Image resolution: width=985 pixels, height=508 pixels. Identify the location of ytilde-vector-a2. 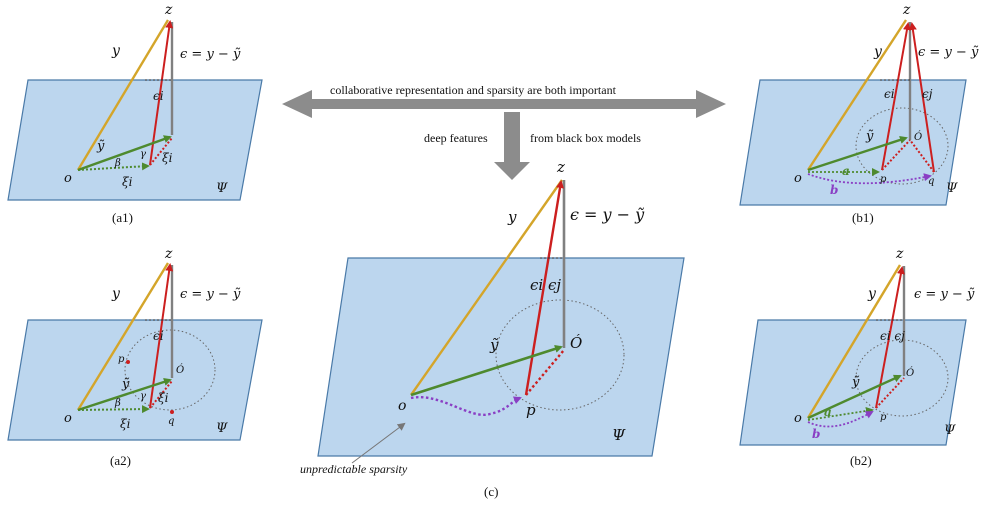
(124, 395).